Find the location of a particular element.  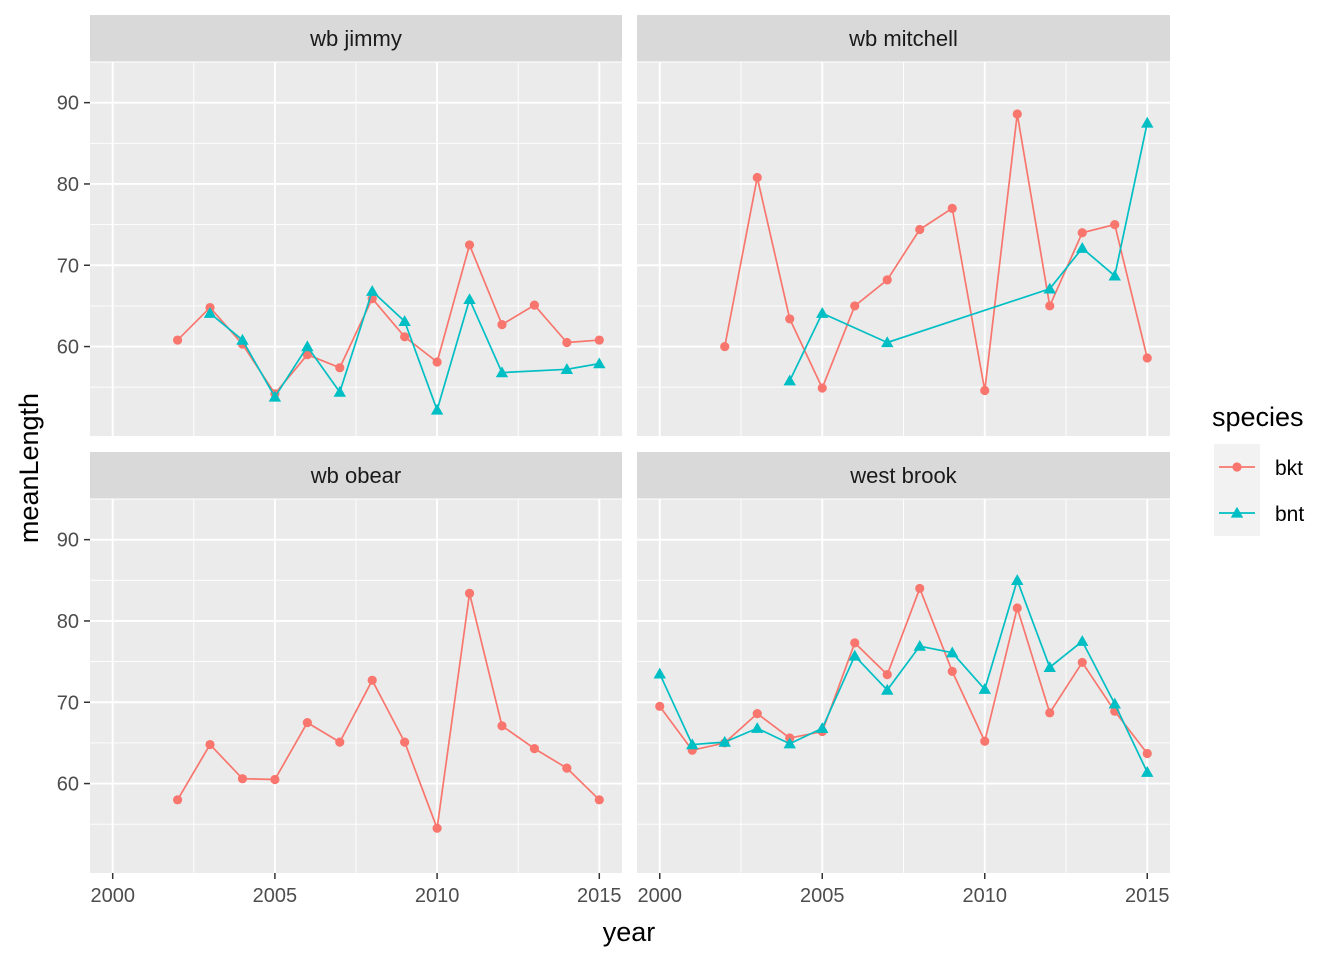

x-tick-label: 2015 is located at coordinates (599, 896).